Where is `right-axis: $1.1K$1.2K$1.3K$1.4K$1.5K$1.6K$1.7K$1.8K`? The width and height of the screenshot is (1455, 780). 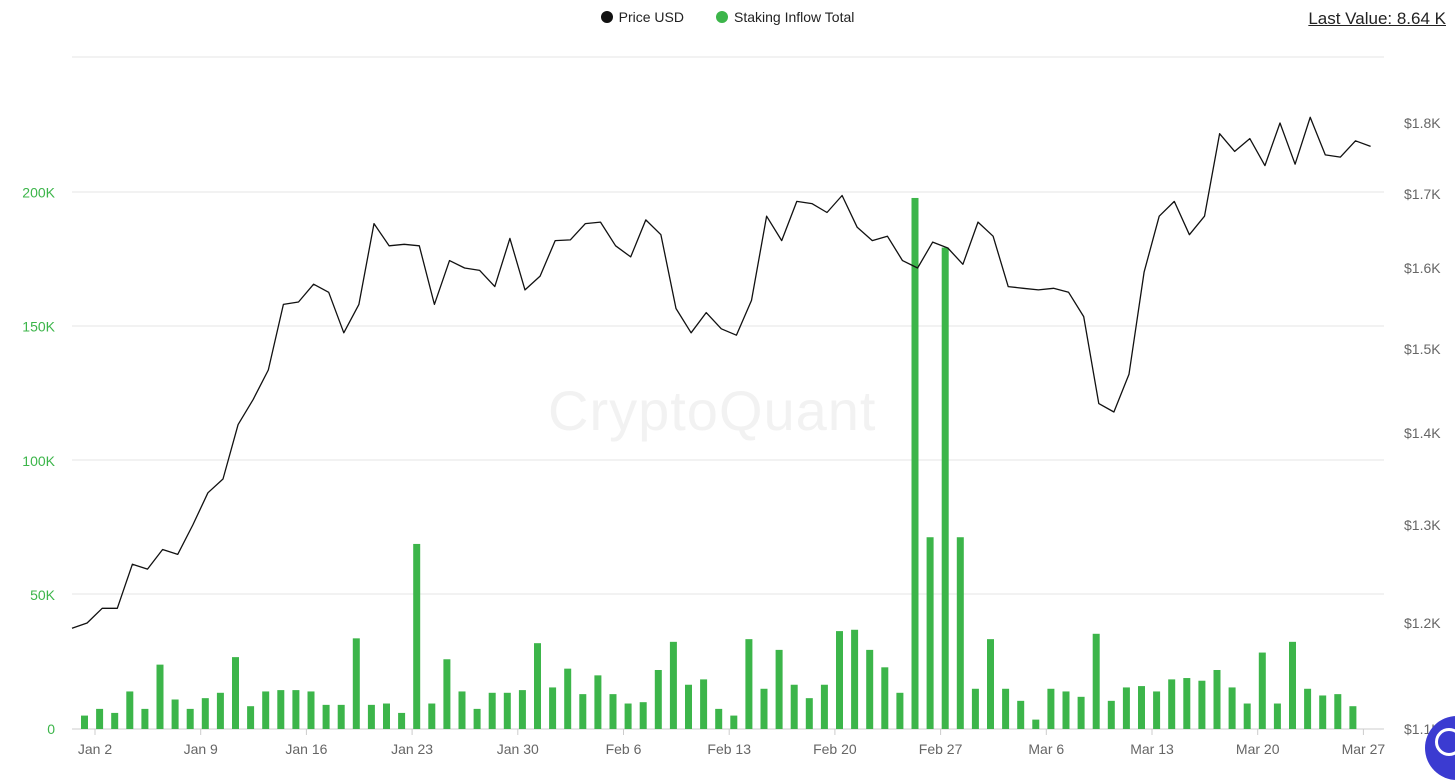 right-axis: $1.1K$1.2K$1.3K$1.4K$1.5K$1.6K$1.7K$1.8K is located at coordinates (1422, 426).